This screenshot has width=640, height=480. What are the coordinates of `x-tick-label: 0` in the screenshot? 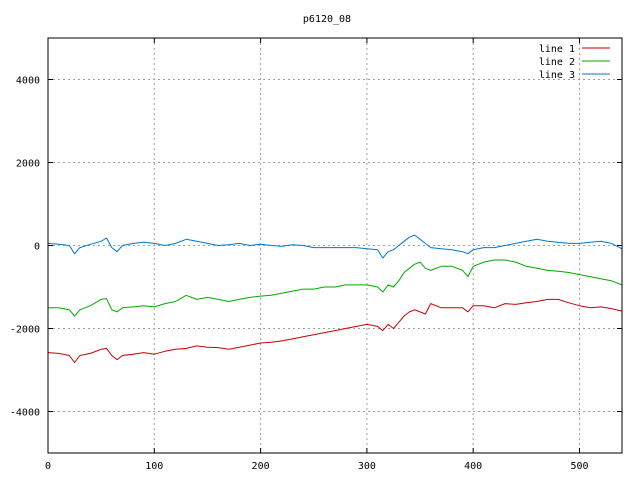 It's located at (48, 466).